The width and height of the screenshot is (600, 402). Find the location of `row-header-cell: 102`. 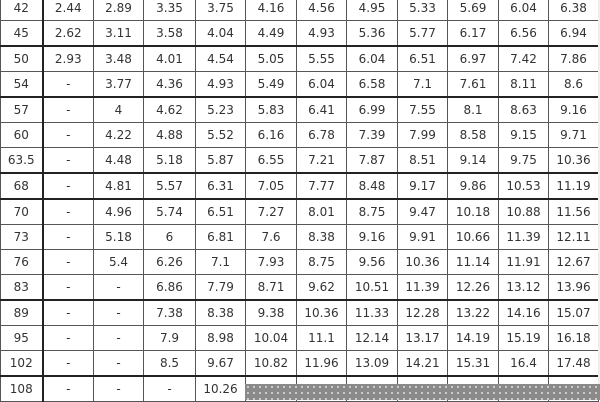

row-header-cell: 102 is located at coordinates (22, 363).